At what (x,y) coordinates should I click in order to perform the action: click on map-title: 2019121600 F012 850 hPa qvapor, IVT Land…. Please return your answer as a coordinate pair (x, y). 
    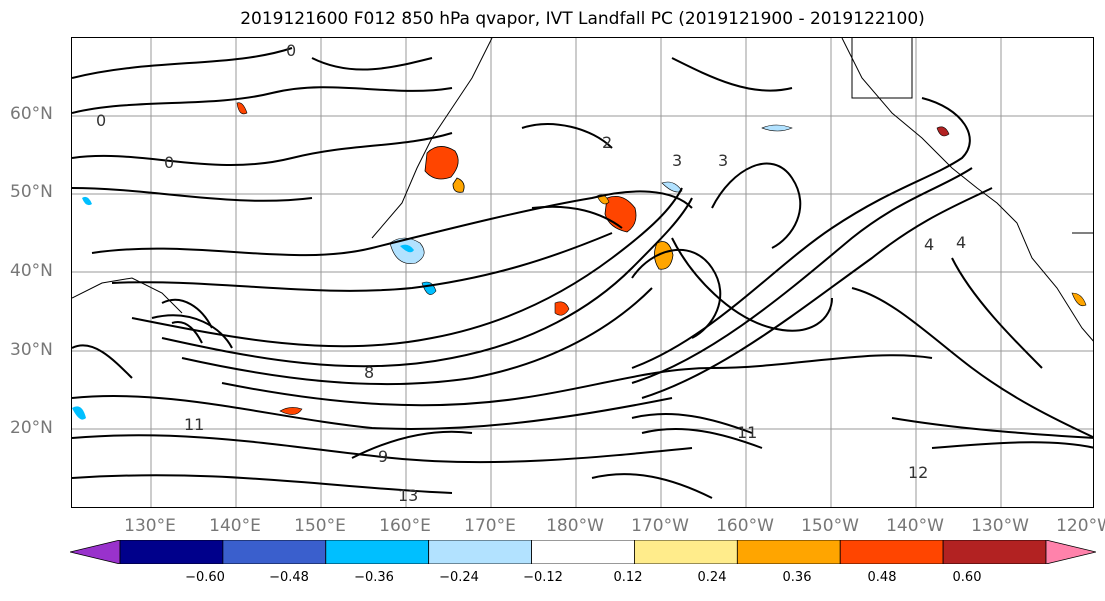
    Looking at the image, I should click on (582, 19).